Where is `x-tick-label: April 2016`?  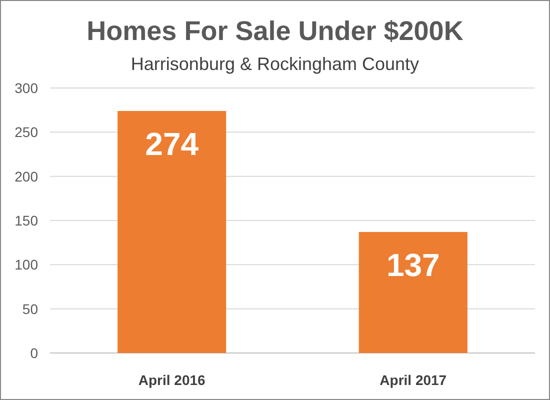 x-tick-label: April 2016 is located at coordinates (172, 380).